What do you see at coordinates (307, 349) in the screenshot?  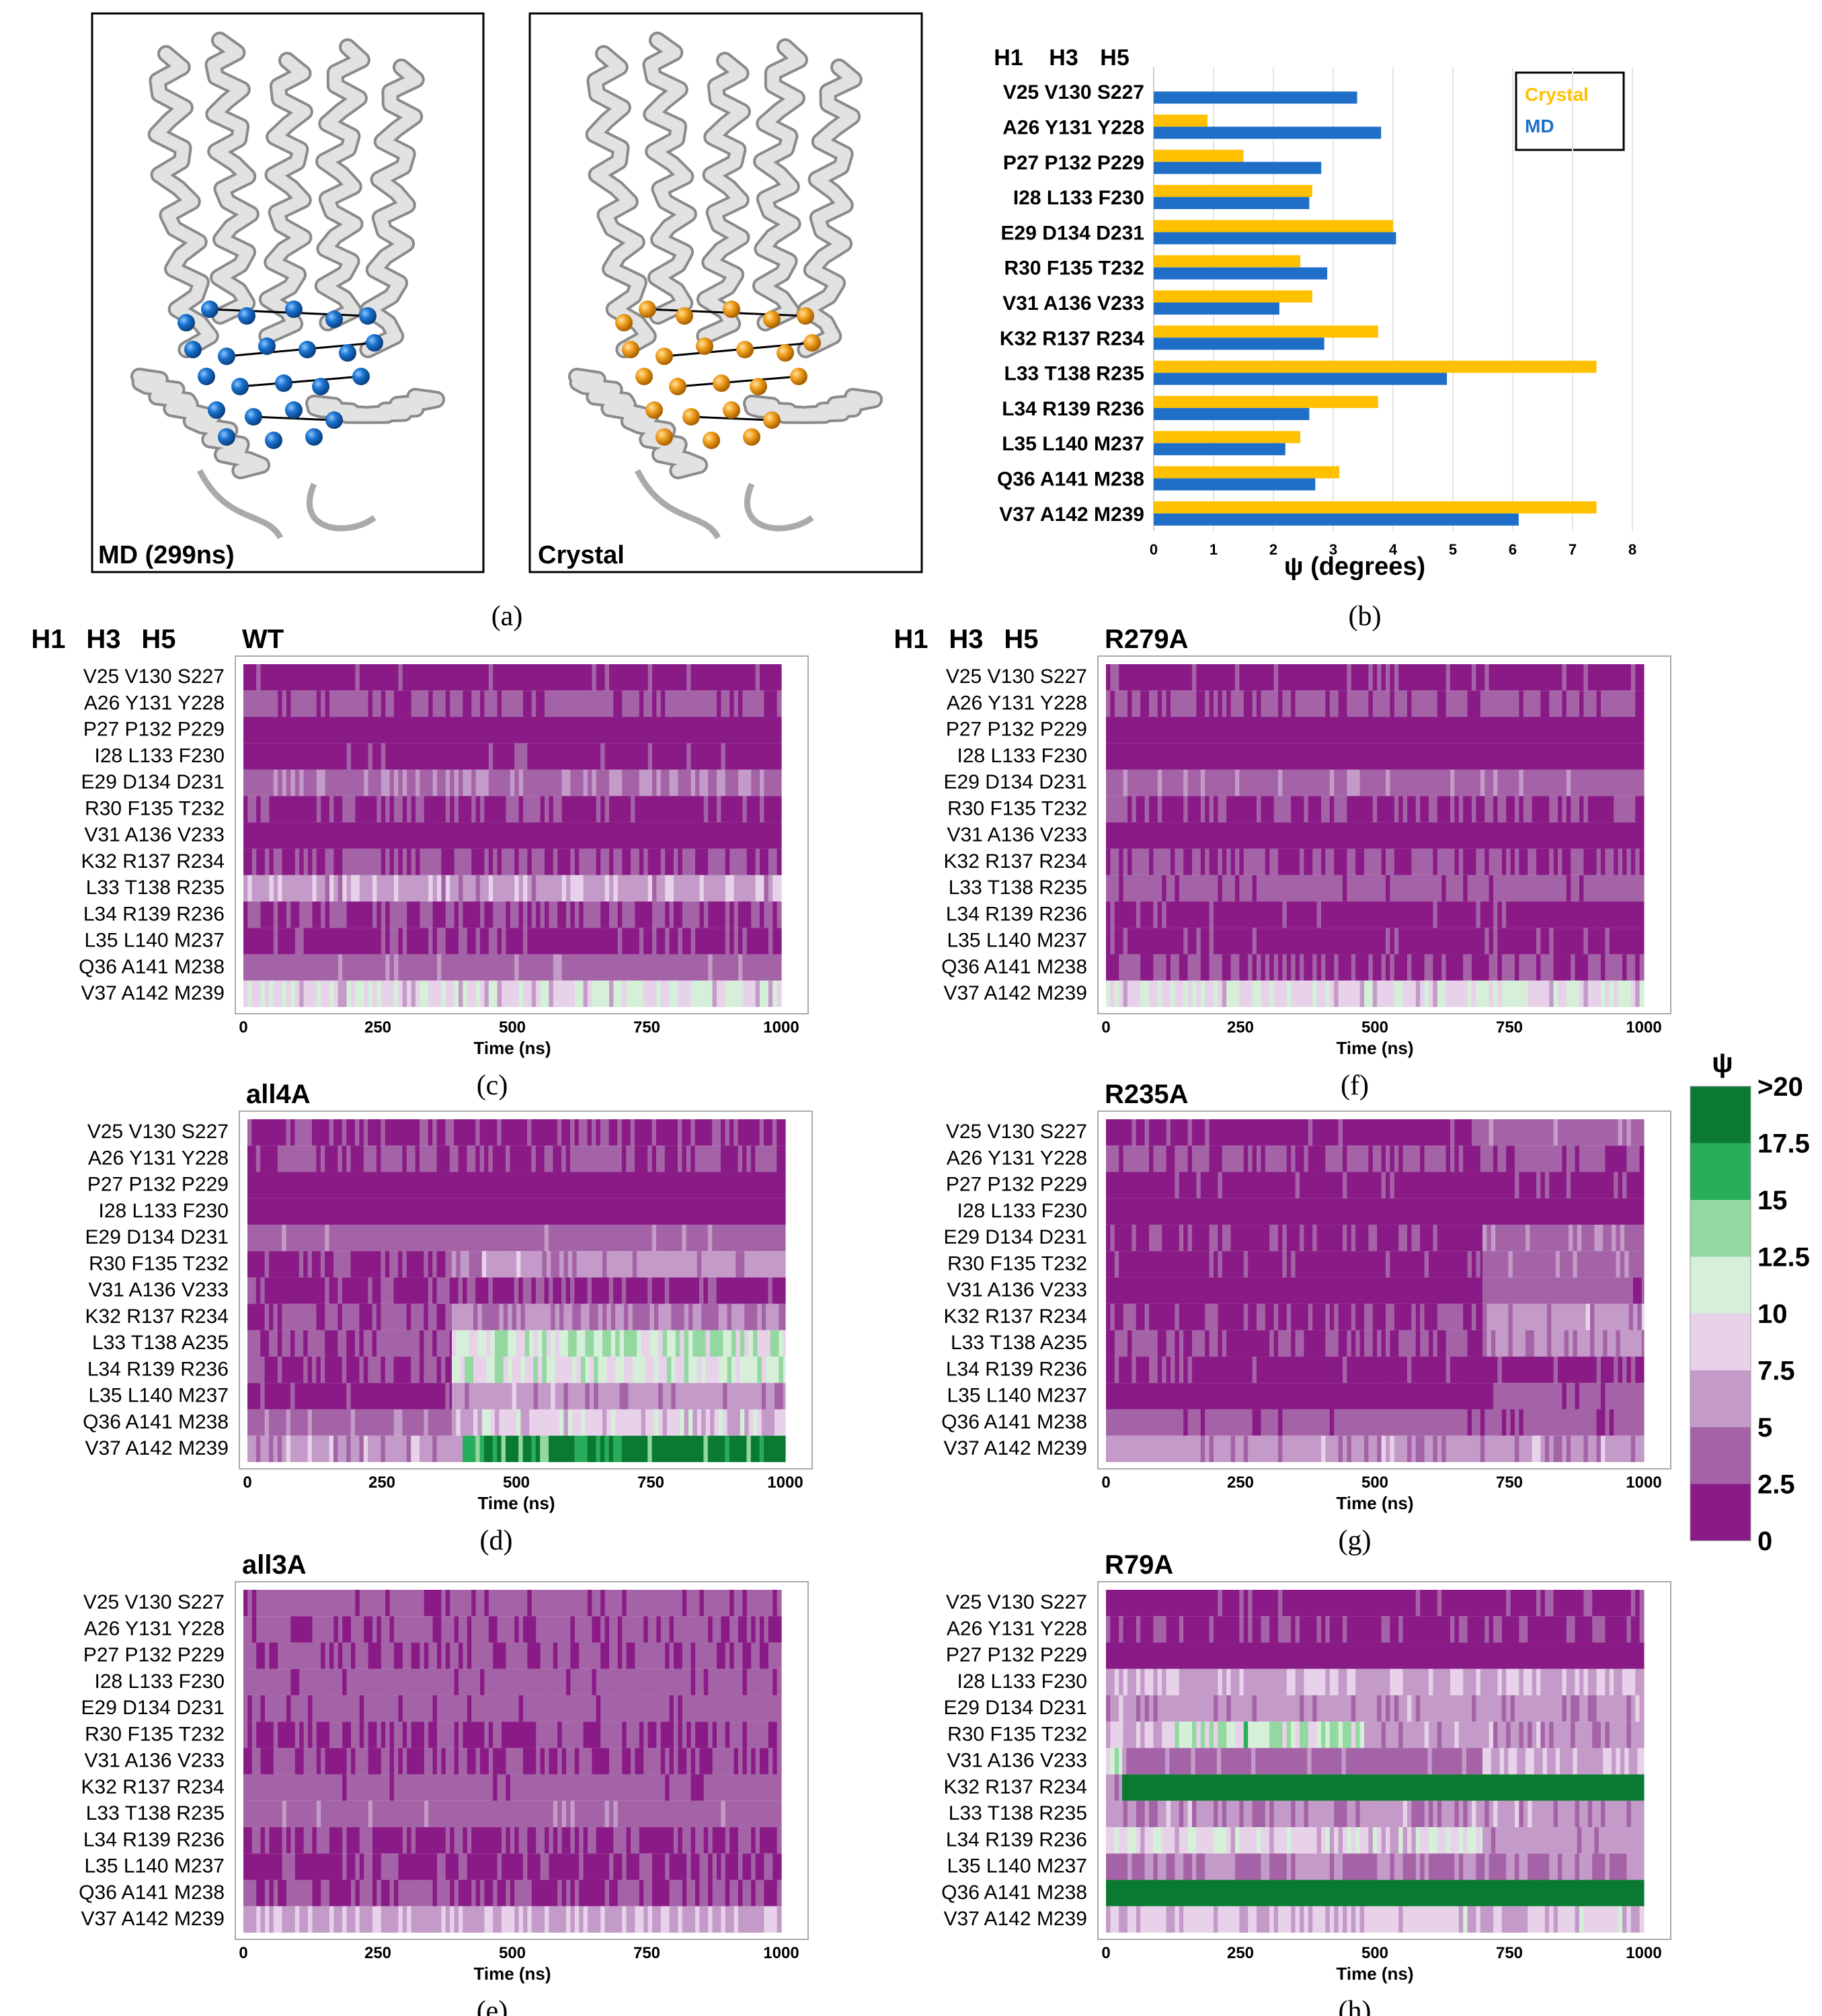 I see `residue-sphere` at bounding box center [307, 349].